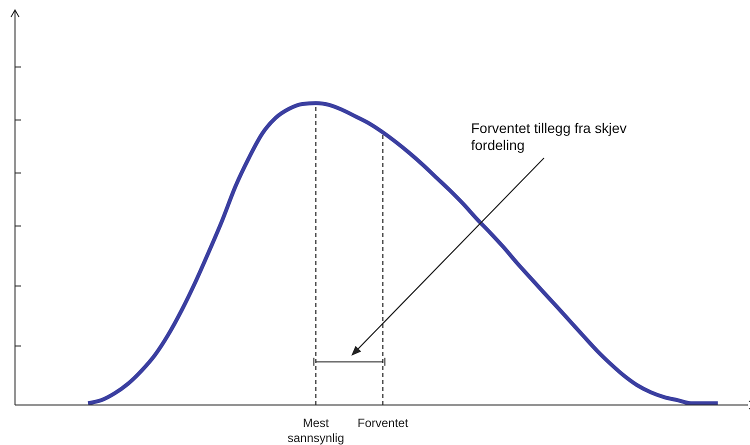  Describe the element at coordinates (383, 423) in the screenshot. I see `x-tick-label: Forventet` at that location.